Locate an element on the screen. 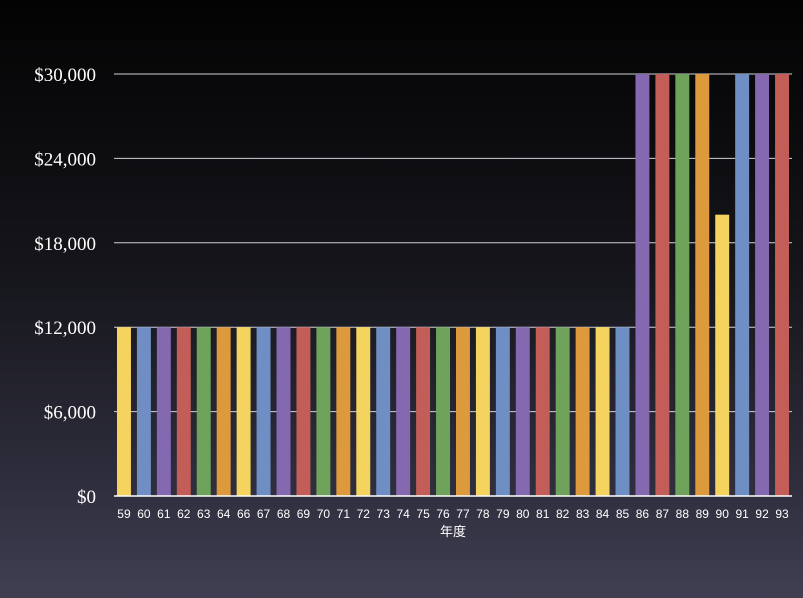  x-tick-label: 82 is located at coordinates (563, 514).